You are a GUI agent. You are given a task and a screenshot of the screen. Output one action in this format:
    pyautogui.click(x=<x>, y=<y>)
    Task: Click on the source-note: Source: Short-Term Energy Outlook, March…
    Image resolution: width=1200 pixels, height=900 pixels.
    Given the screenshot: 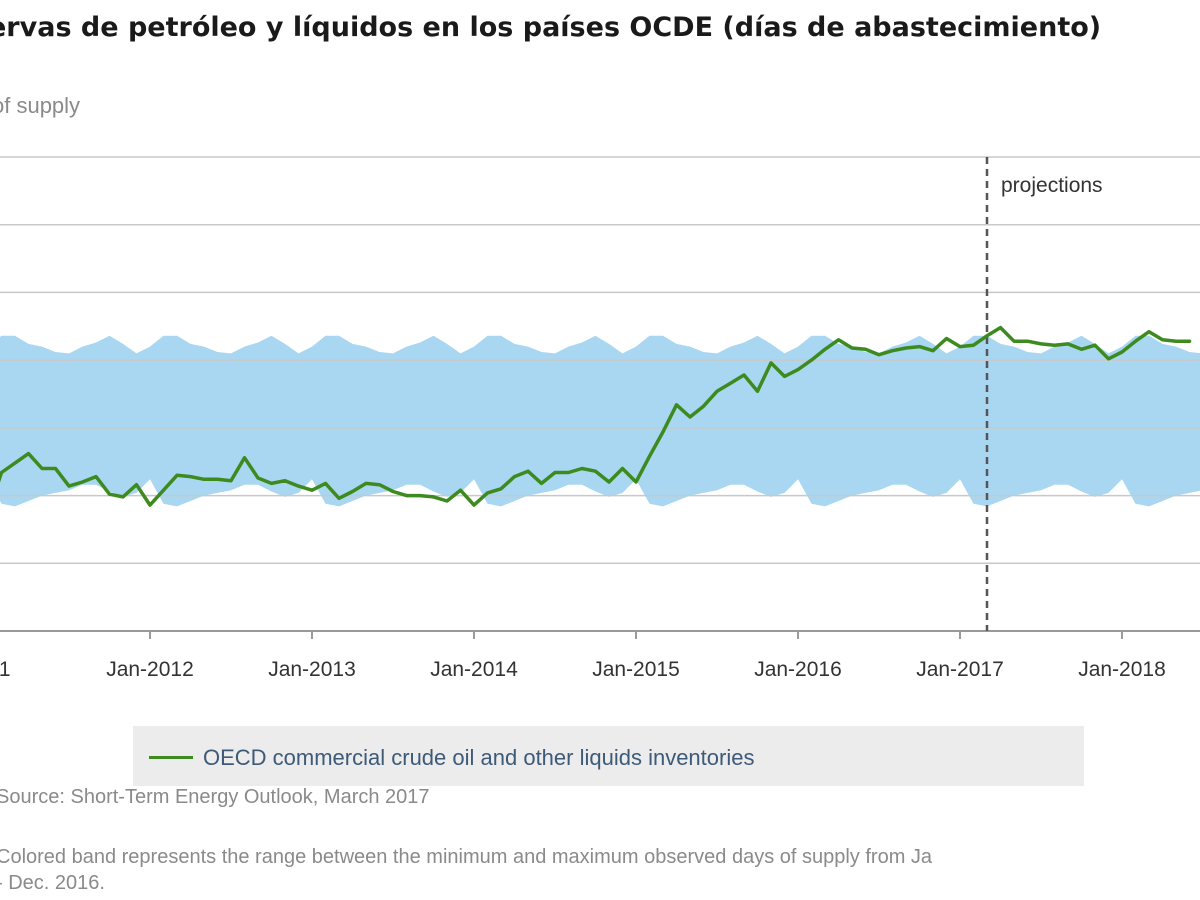 What is the action you would take?
    pyautogui.click(x=215, y=797)
    